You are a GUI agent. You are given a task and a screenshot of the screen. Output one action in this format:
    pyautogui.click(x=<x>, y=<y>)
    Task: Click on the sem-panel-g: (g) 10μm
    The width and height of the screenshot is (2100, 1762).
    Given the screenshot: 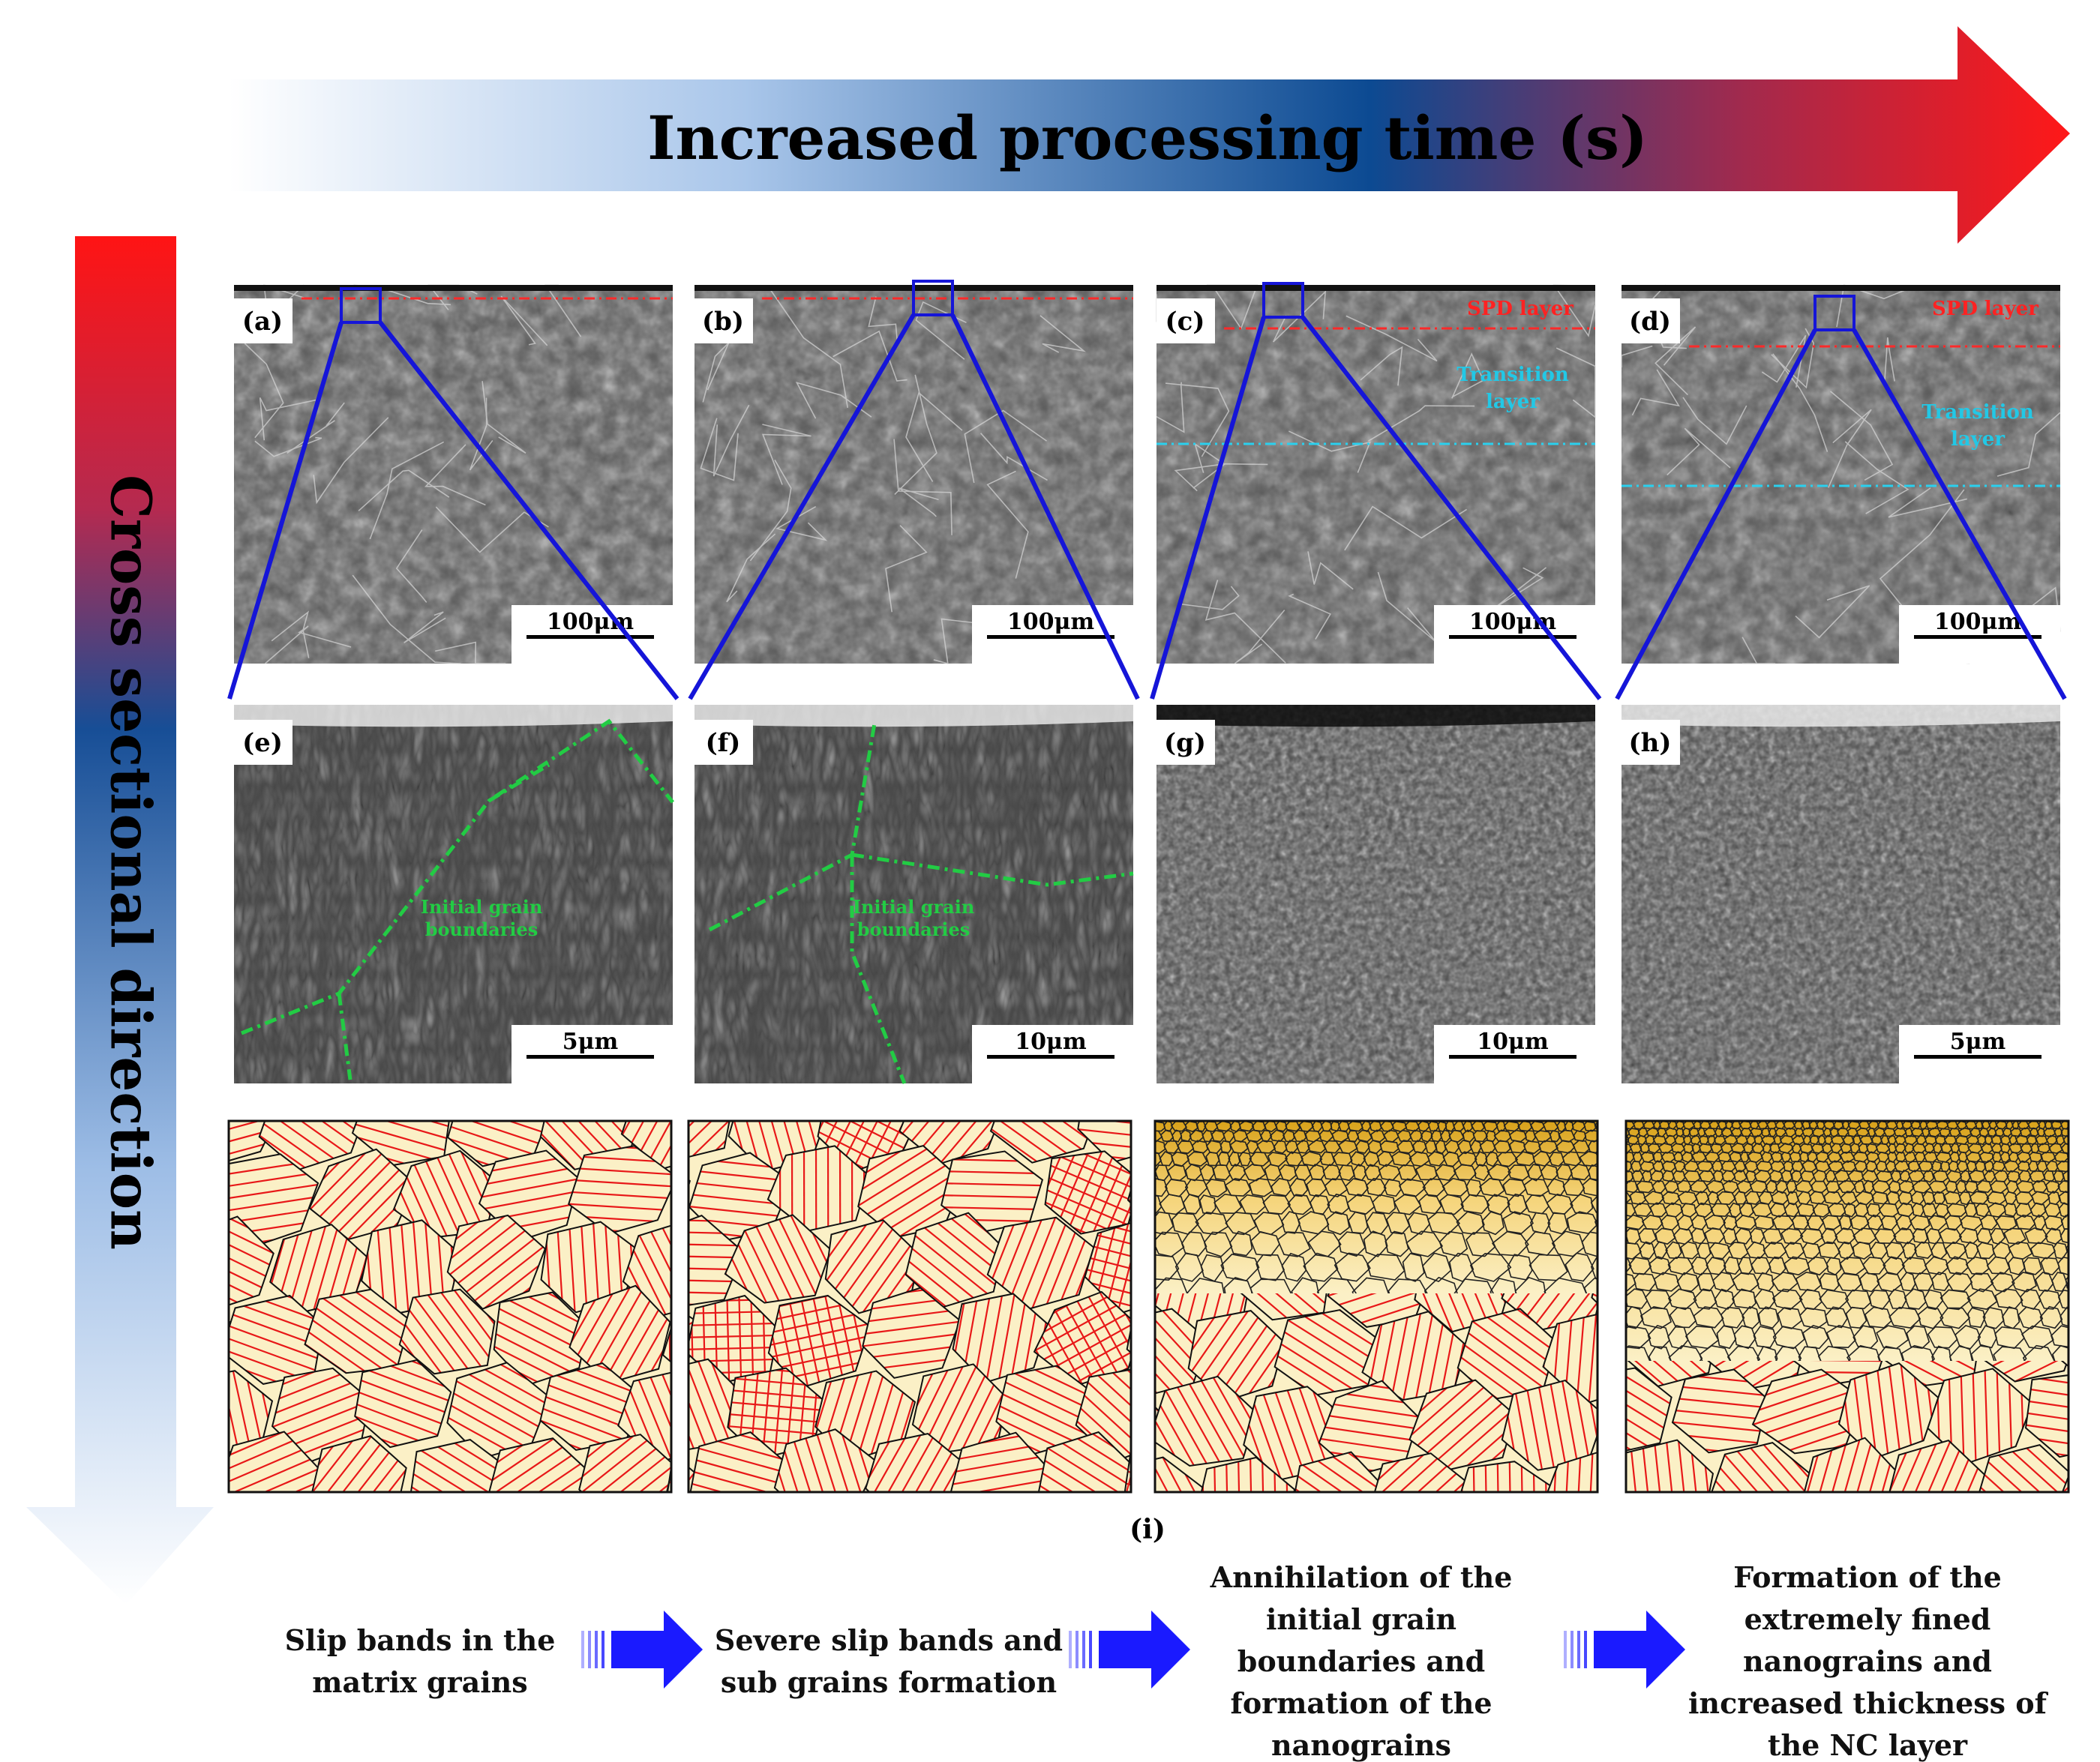 What is the action you would take?
    pyautogui.click(x=1375, y=894)
    